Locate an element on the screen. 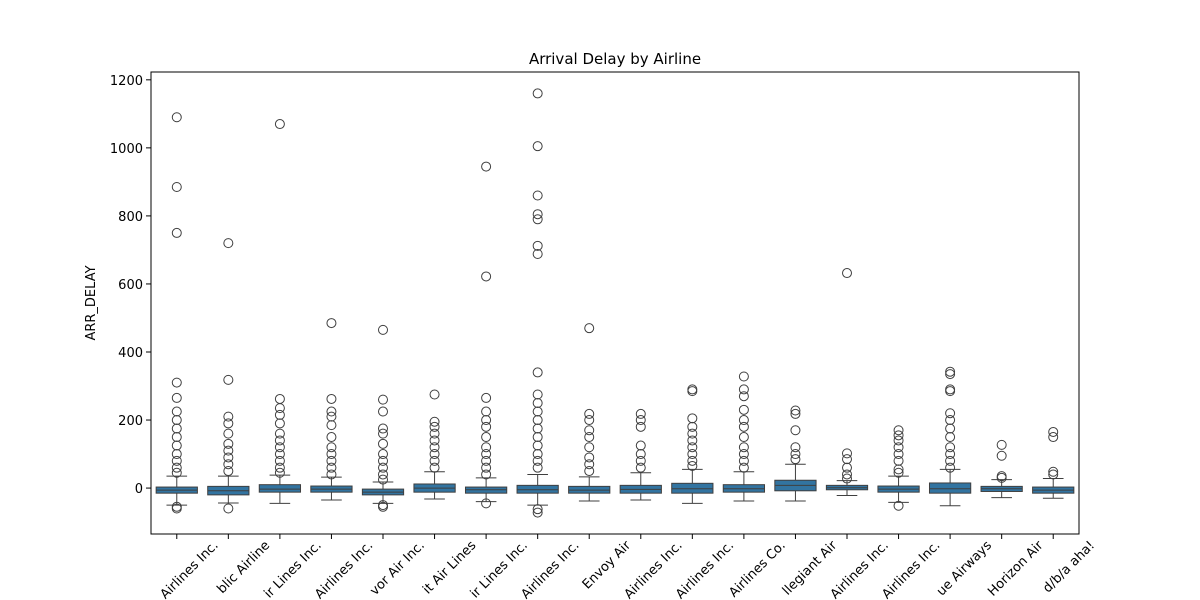 This screenshot has height=600, width=1200. y-tick-label: 800 is located at coordinates (130, 217).